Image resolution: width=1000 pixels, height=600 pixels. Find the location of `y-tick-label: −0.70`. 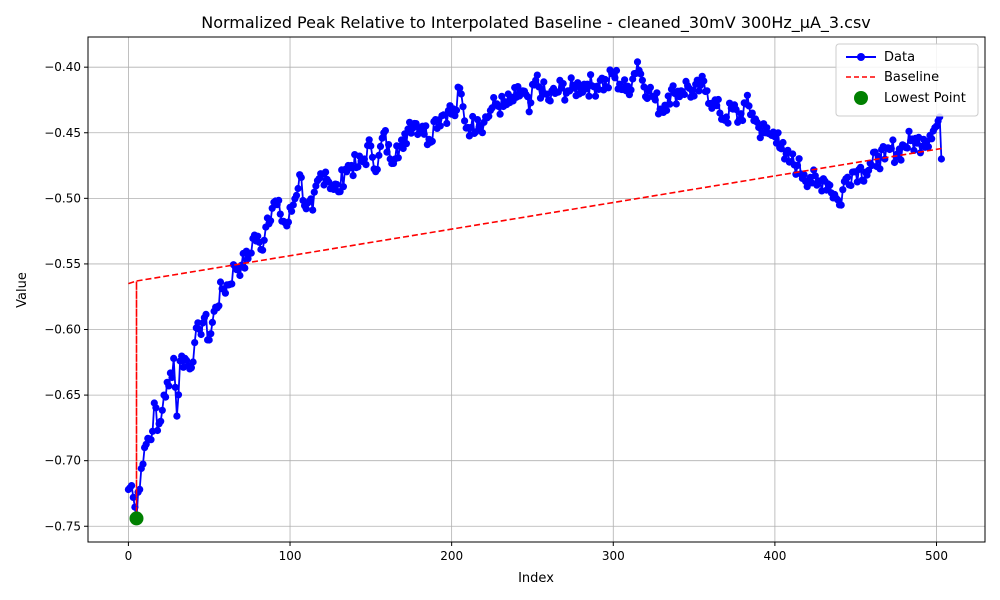

y-tick-label: −0.70 is located at coordinates (62, 461).